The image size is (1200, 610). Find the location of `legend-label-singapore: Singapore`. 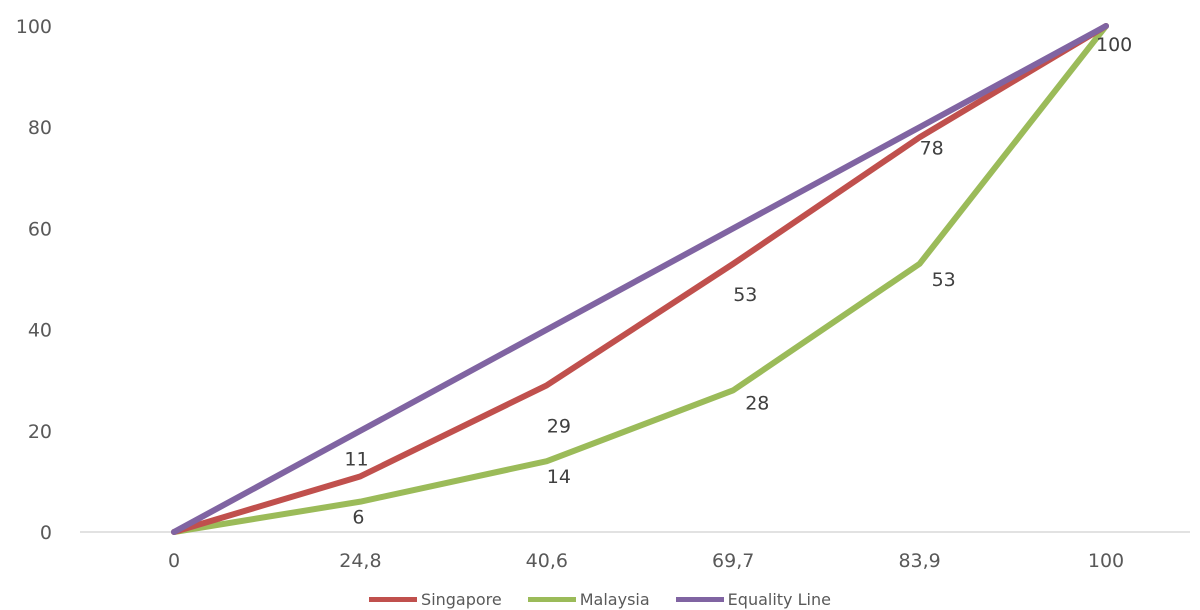

legend-label-singapore: Singapore is located at coordinates (461, 599).